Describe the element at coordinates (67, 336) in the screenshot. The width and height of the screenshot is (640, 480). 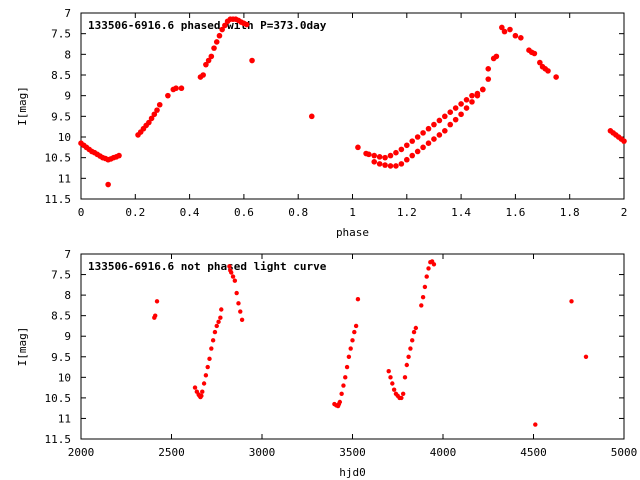
I see `y-tick-label: 9` at that location.